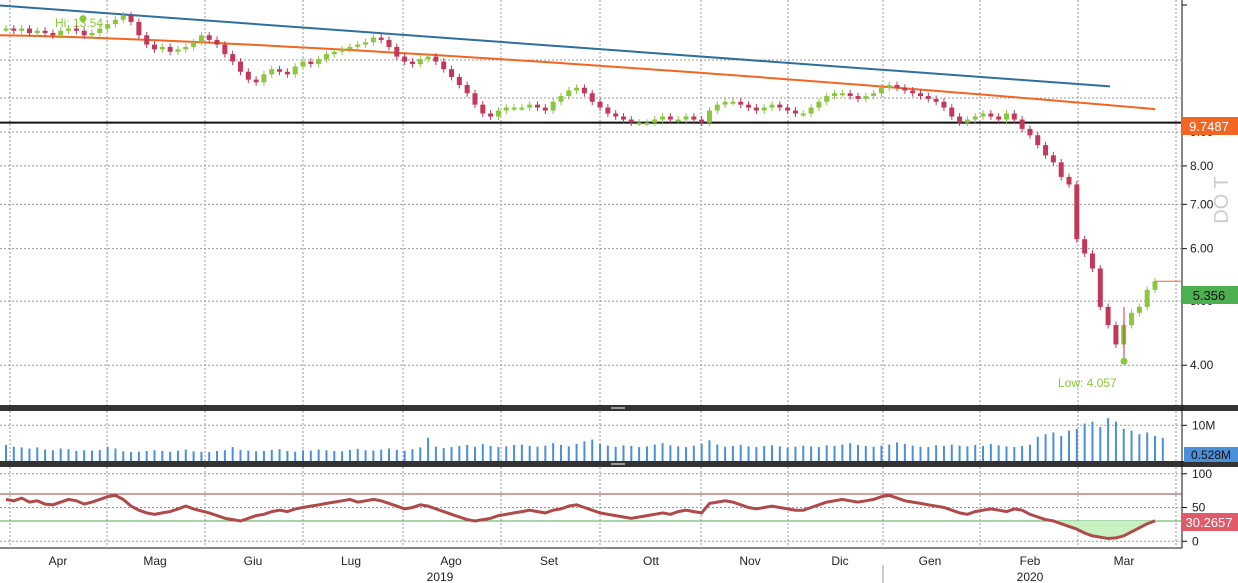  What do you see at coordinates (1203, 425) in the screenshot?
I see `volume-tick-label: 10M` at bounding box center [1203, 425].